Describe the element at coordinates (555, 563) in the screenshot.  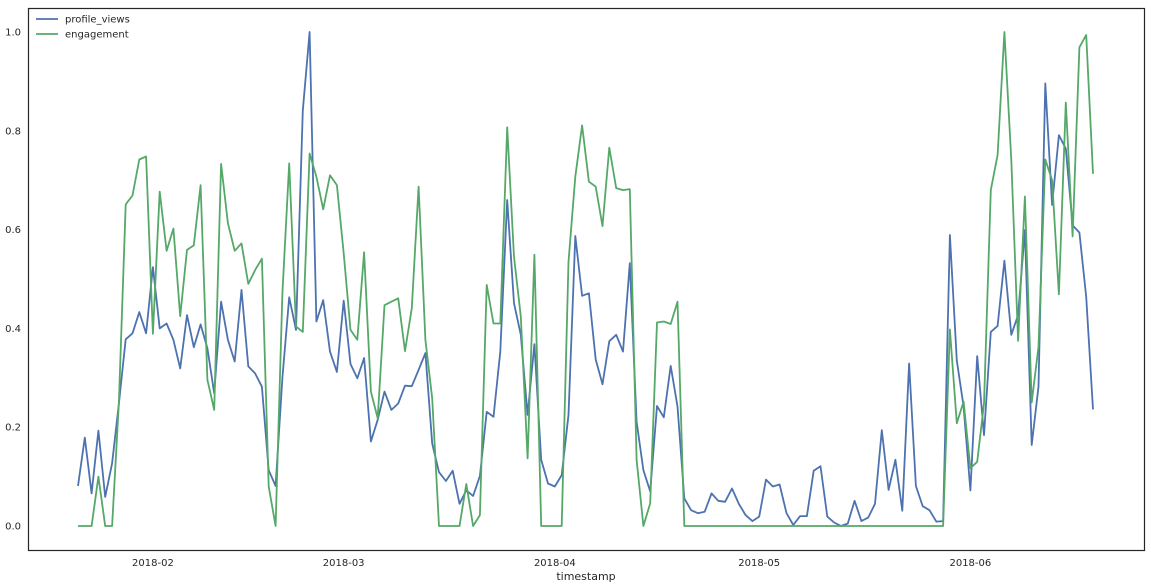
I see `x-tick-label: 2018-04` at that location.